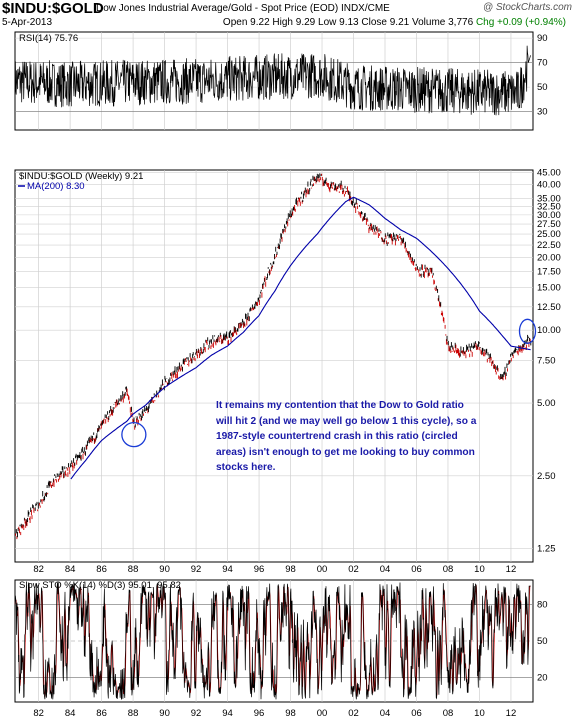 The height and width of the screenshot is (720, 576). Describe the element at coordinates (546, 360) in the screenshot. I see `price-tick-label: 7.50` at that location.